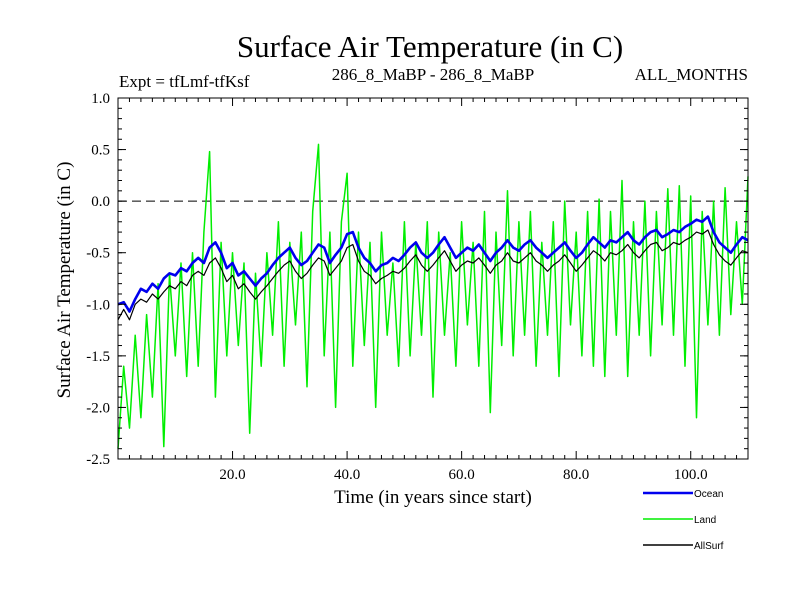 This screenshot has width=800, height=600. I want to click on y-axis-label: Surface Air Temperature (in C), so click(64, 280).